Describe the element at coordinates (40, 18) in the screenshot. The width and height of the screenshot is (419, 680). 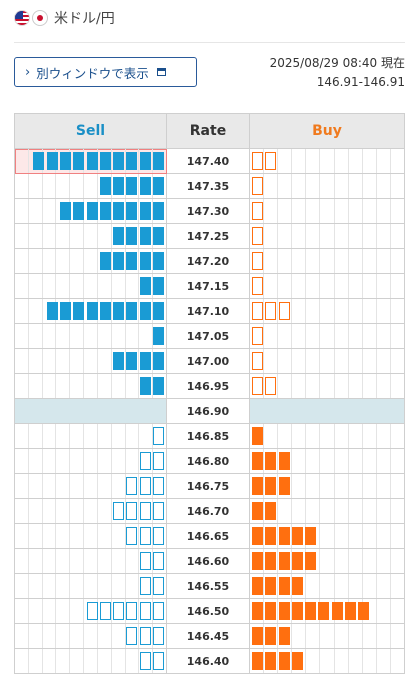
I see `jp-flag-icon` at that location.